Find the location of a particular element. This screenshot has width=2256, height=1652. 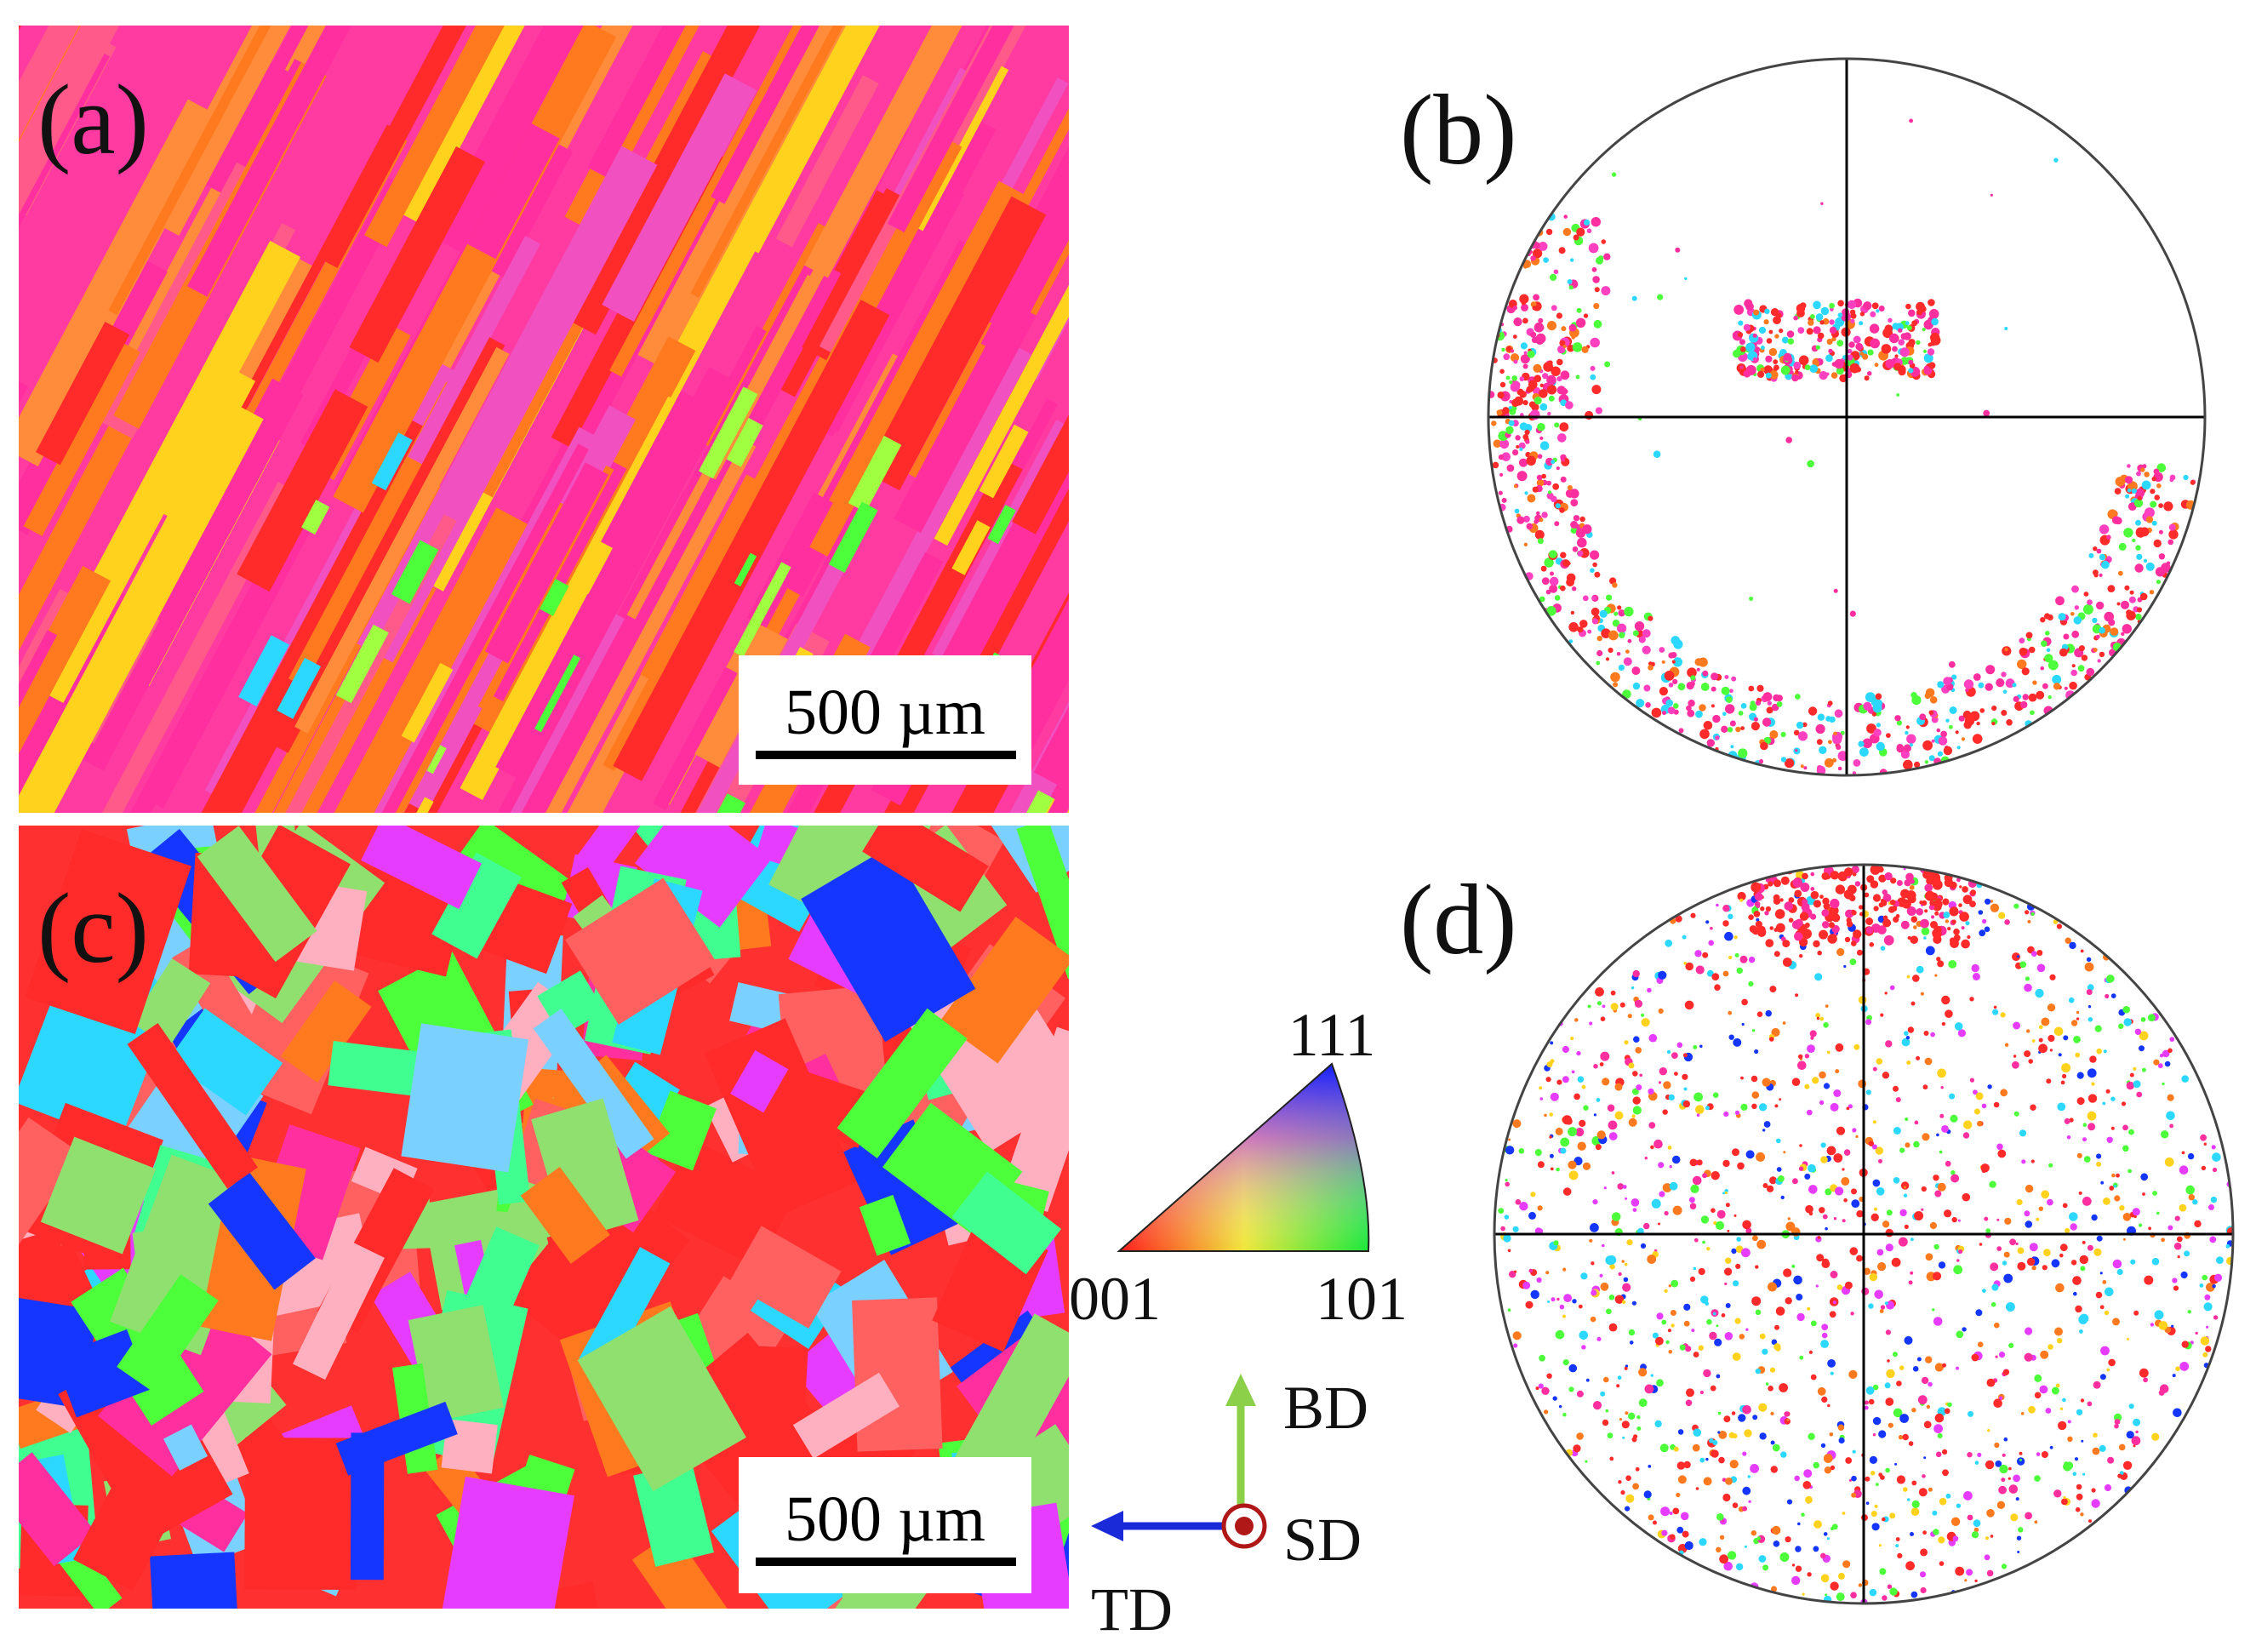

axis-label-bd: BD is located at coordinates (1325, 1408).